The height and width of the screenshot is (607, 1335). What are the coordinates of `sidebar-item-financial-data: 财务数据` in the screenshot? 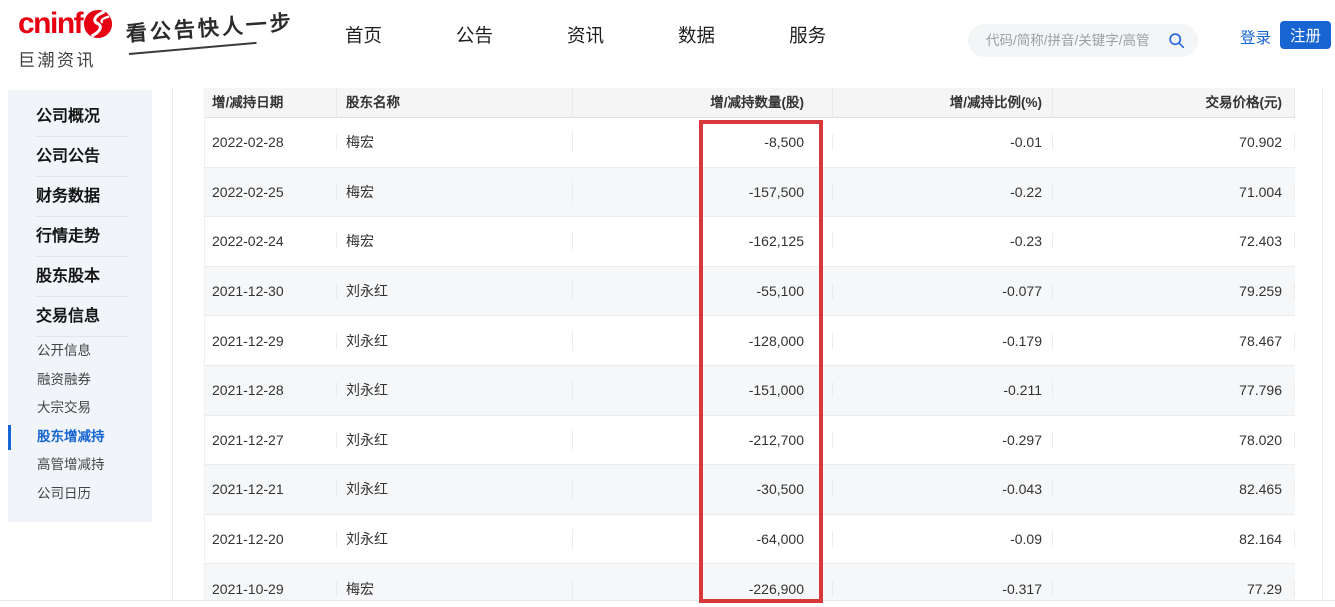 It's located at (80, 197).